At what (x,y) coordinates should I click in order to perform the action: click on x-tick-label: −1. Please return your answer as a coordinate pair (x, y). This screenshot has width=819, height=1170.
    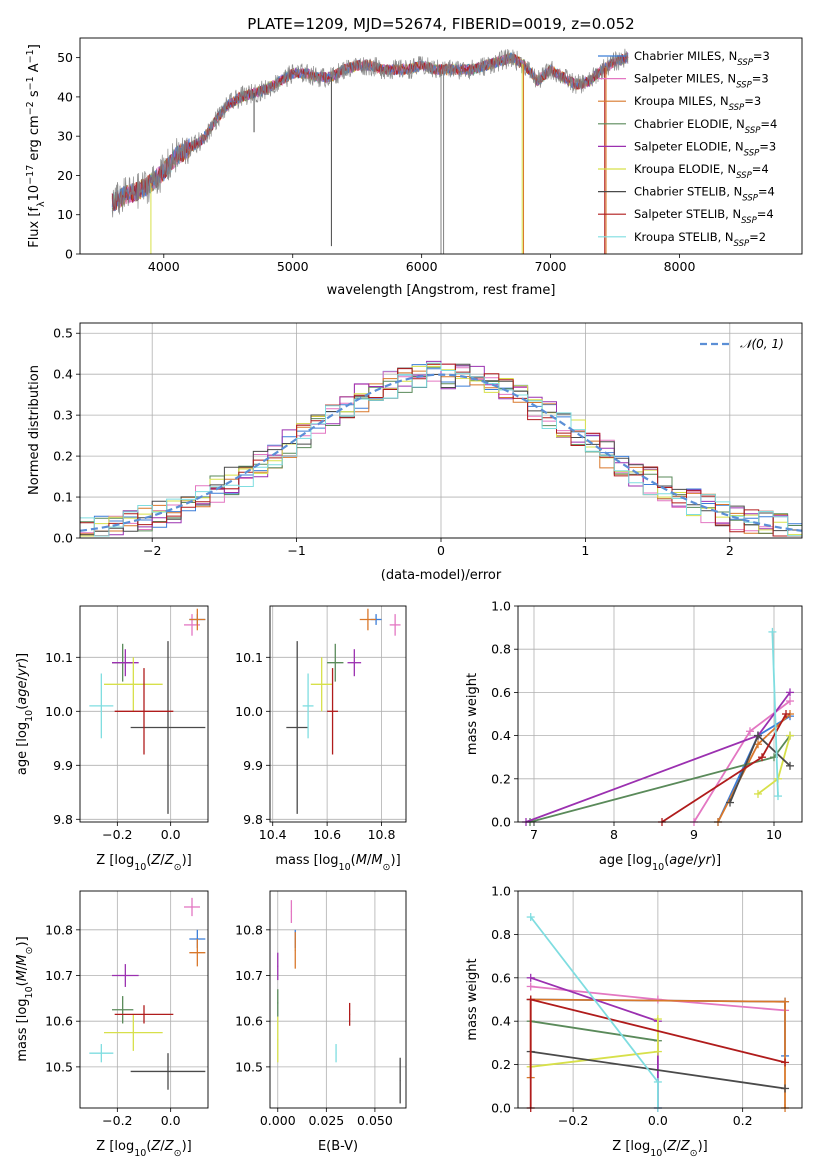
    Looking at the image, I should click on (296, 550).